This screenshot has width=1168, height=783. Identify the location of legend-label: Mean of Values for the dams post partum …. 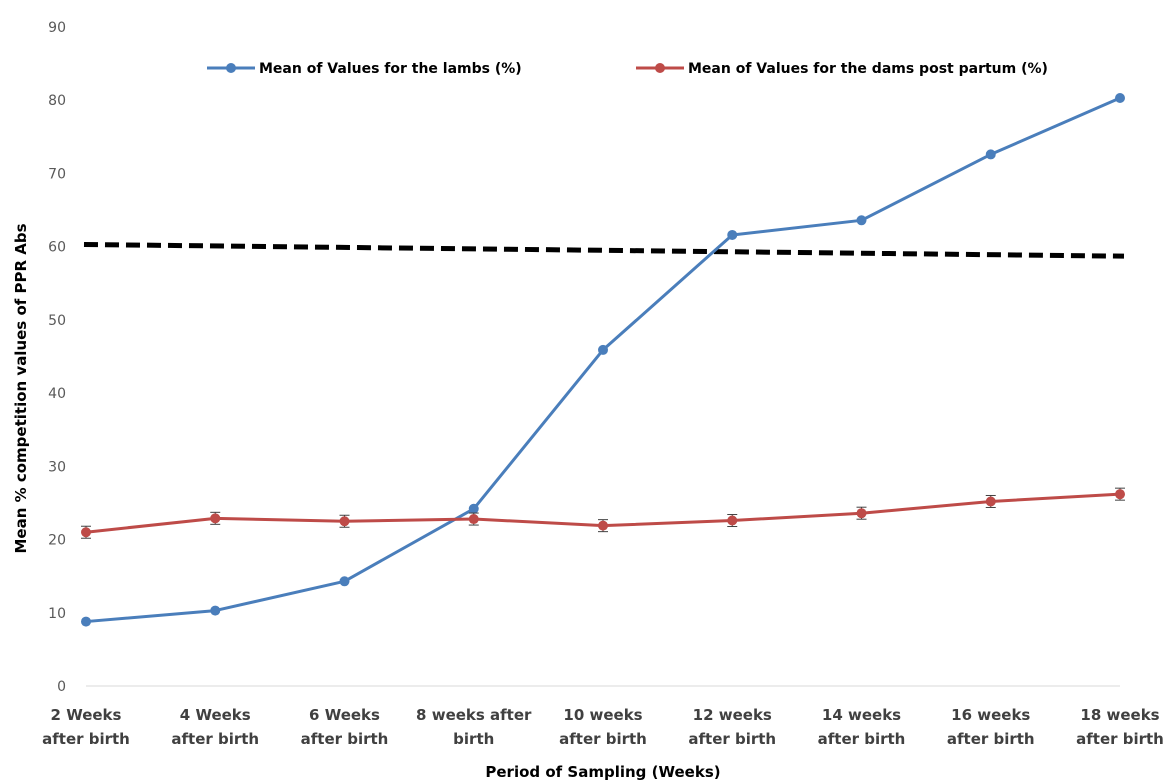
(868, 69).